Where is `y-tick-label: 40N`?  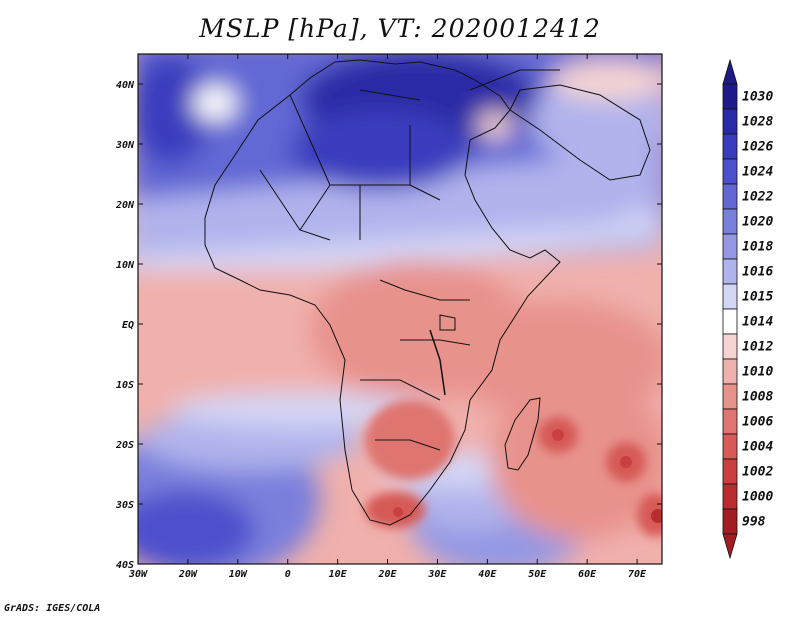 y-tick-label: 40N is located at coordinates (125, 85).